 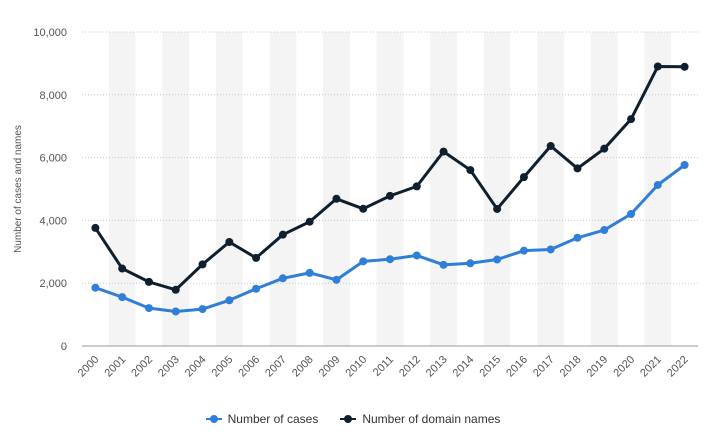 I want to click on data-point-domain-names-2015, so click(x=497, y=208).